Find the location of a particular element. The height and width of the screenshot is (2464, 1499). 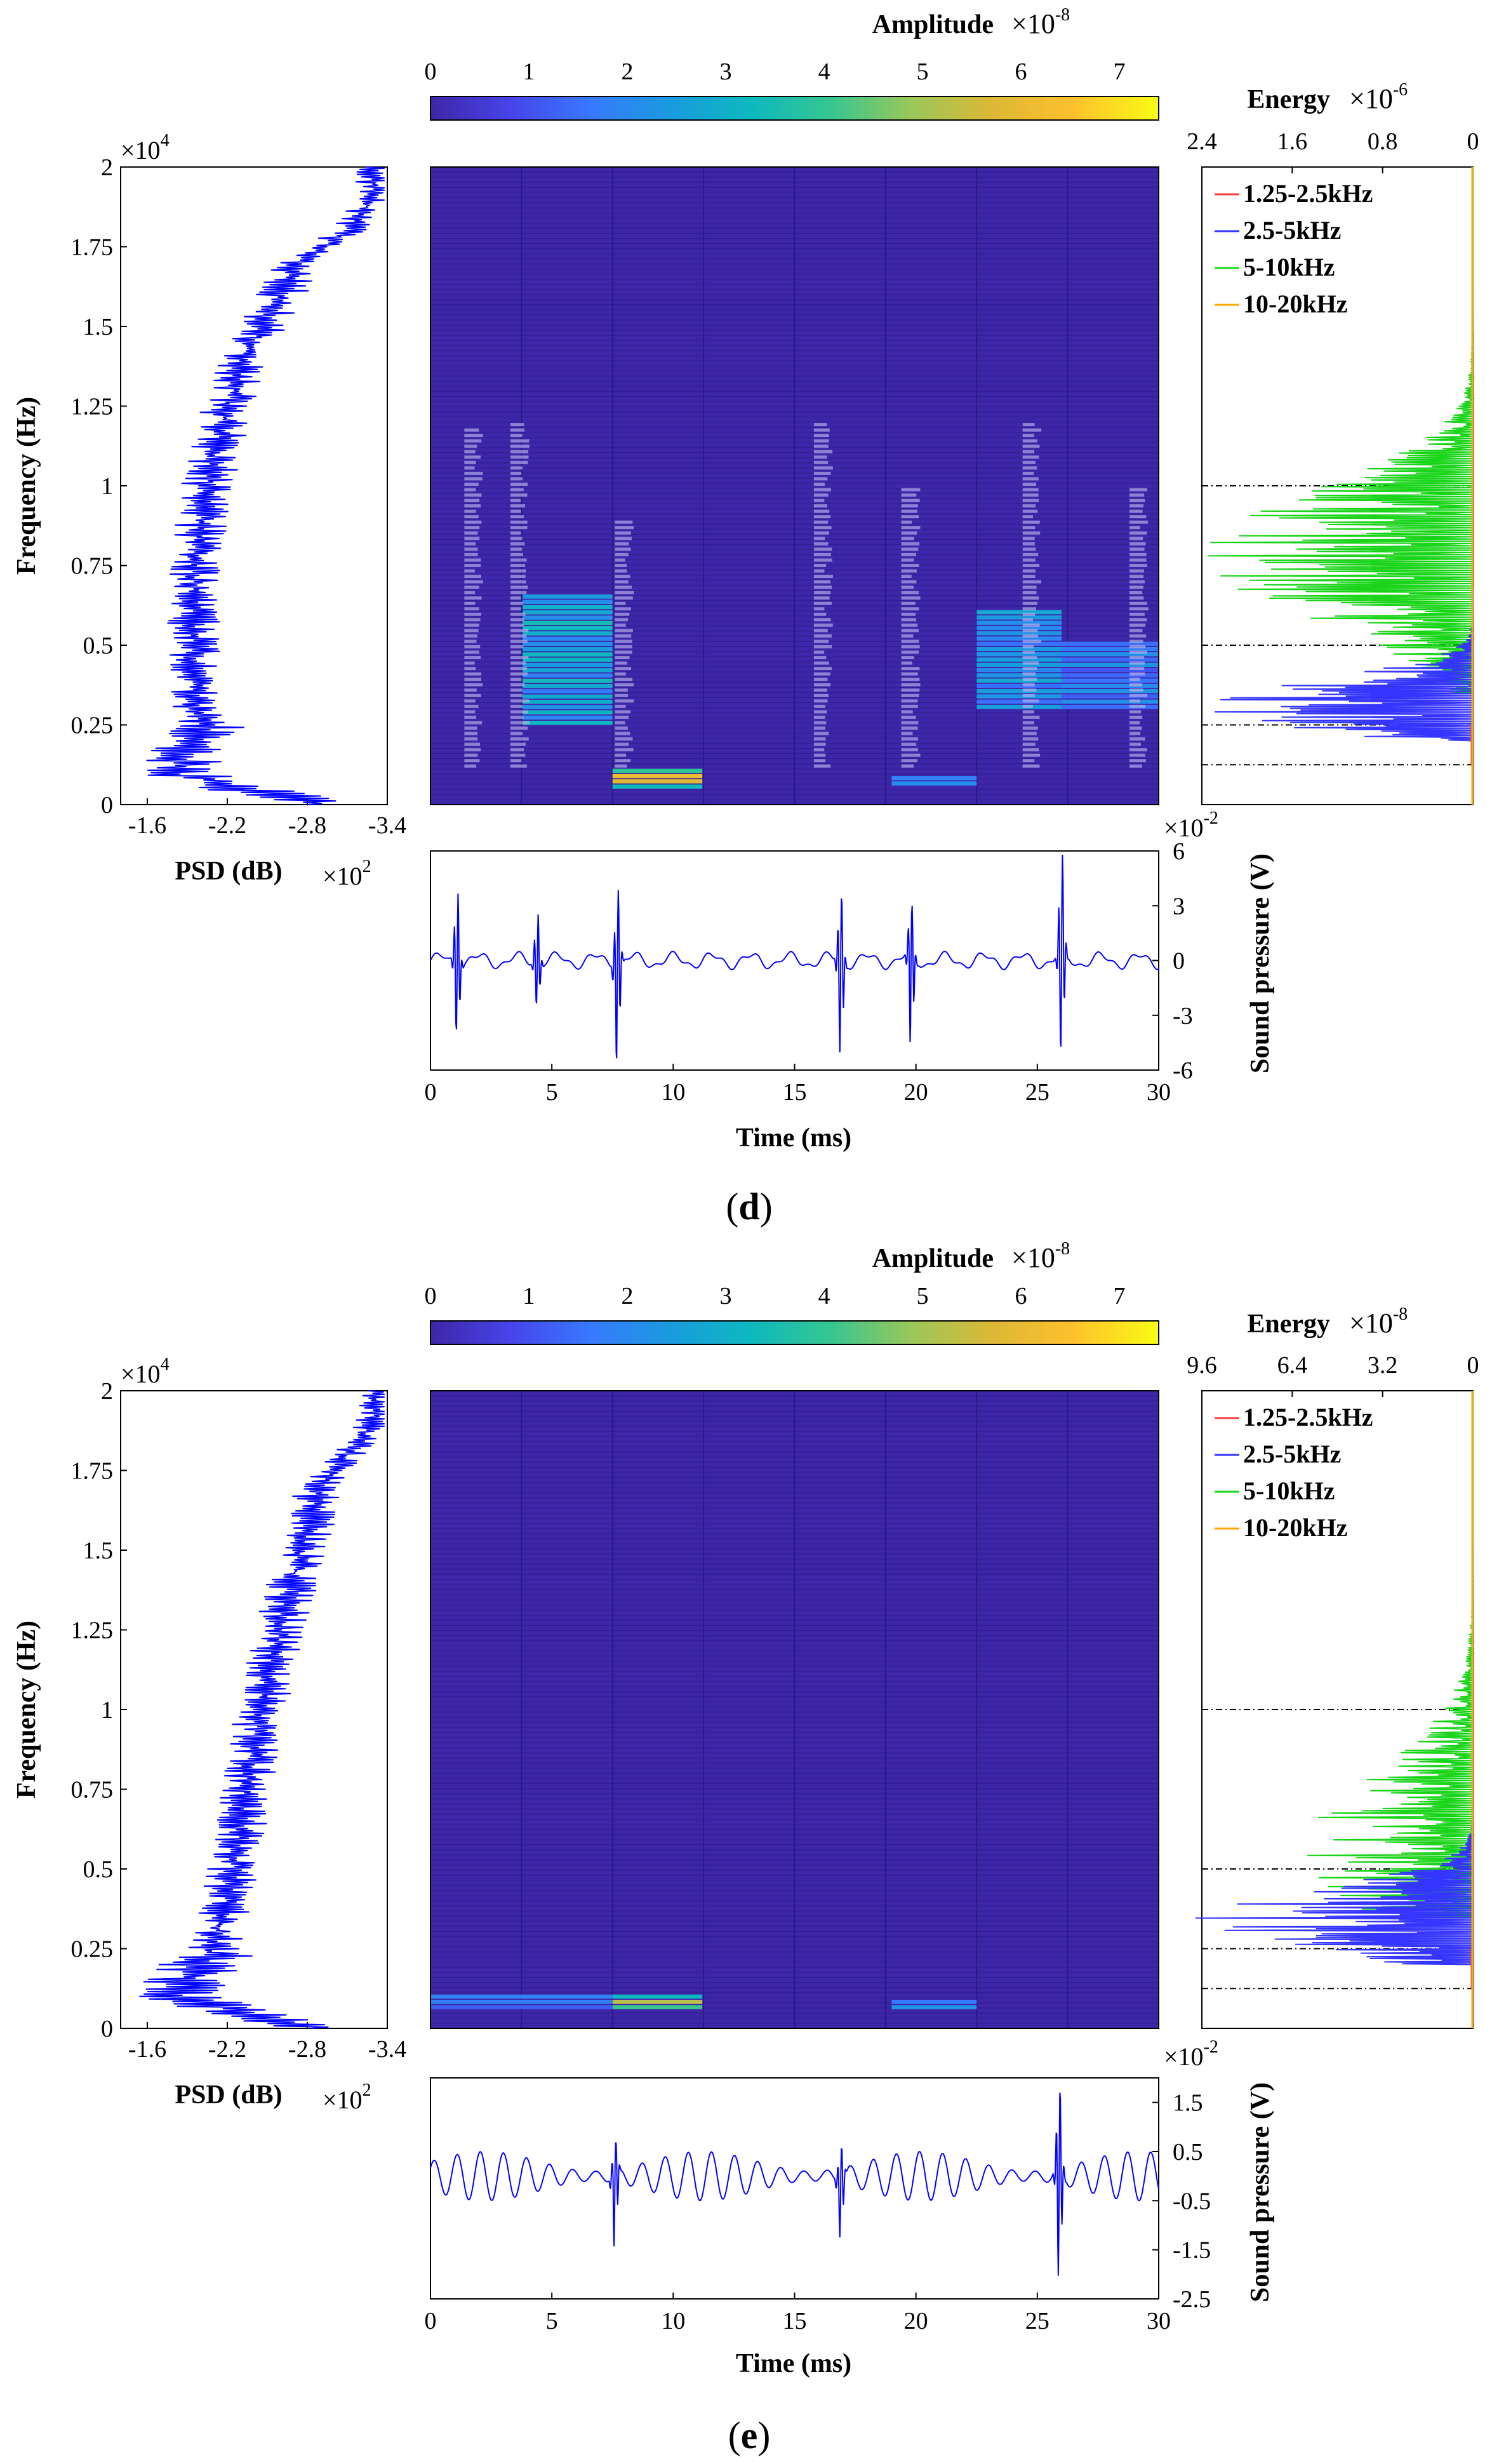

colorbar-tick-label: 4 is located at coordinates (824, 71).